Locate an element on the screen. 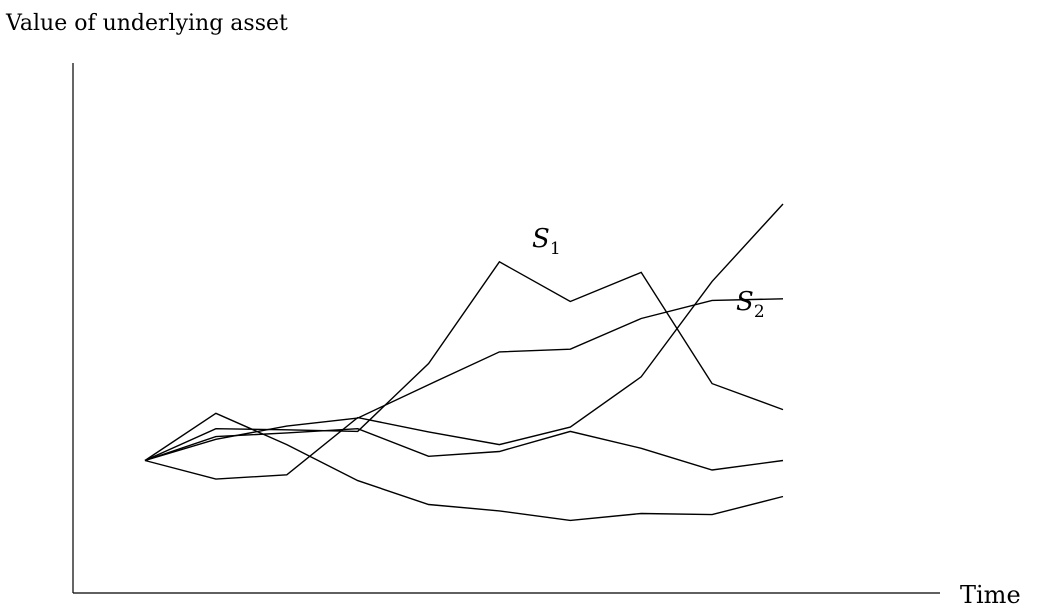 The image size is (1037, 608). x-axis-label: Time is located at coordinates (990, 594).